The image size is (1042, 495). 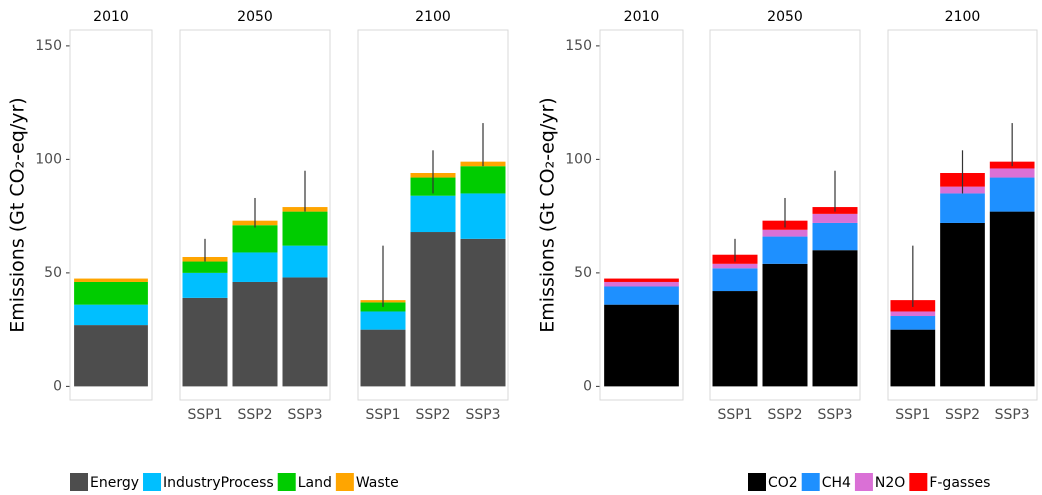 What do you see at coordinates (783, 483) in the screenshot?
I see `legend-label: CO2` at bounding box center [783, 483].